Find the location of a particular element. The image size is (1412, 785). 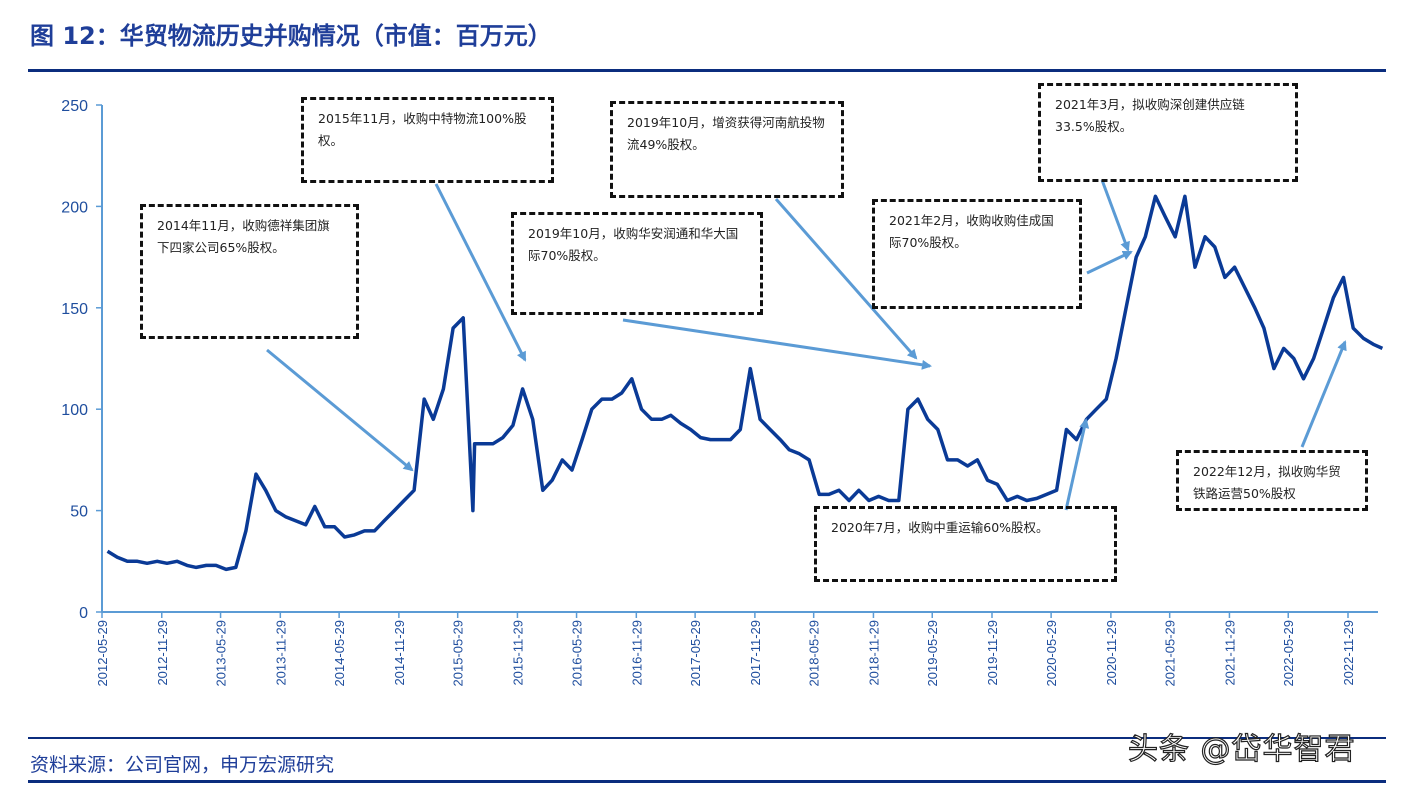

footer-divider-top is located at coordinates (707, 738).